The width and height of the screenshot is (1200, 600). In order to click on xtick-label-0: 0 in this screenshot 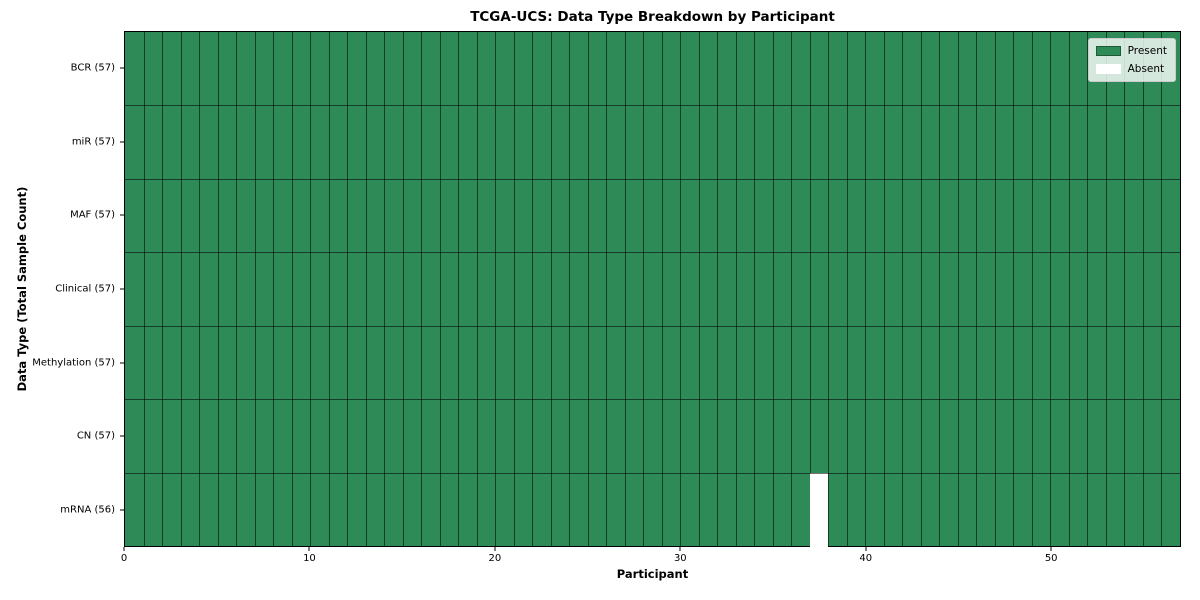, I will do `click(124, 558)`.